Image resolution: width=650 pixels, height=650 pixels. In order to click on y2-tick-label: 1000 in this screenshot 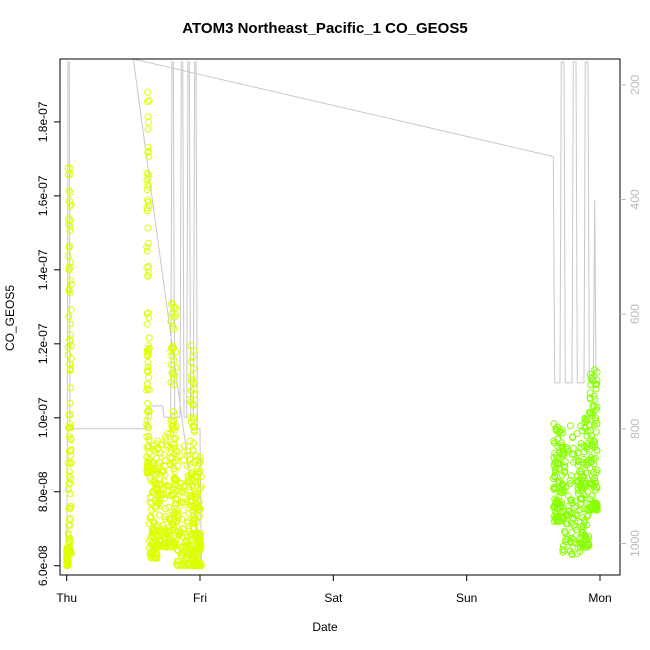, I will do `click(635, 543)`.